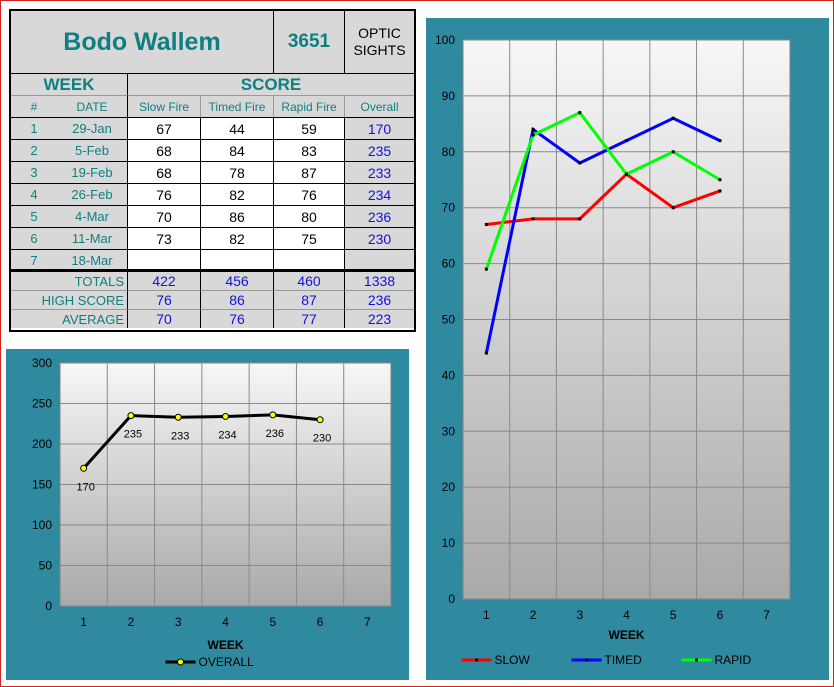 The height and width of the screenshot is (687, 834). I want to click on row-4-date: 26-Feb, so click(92, 194).